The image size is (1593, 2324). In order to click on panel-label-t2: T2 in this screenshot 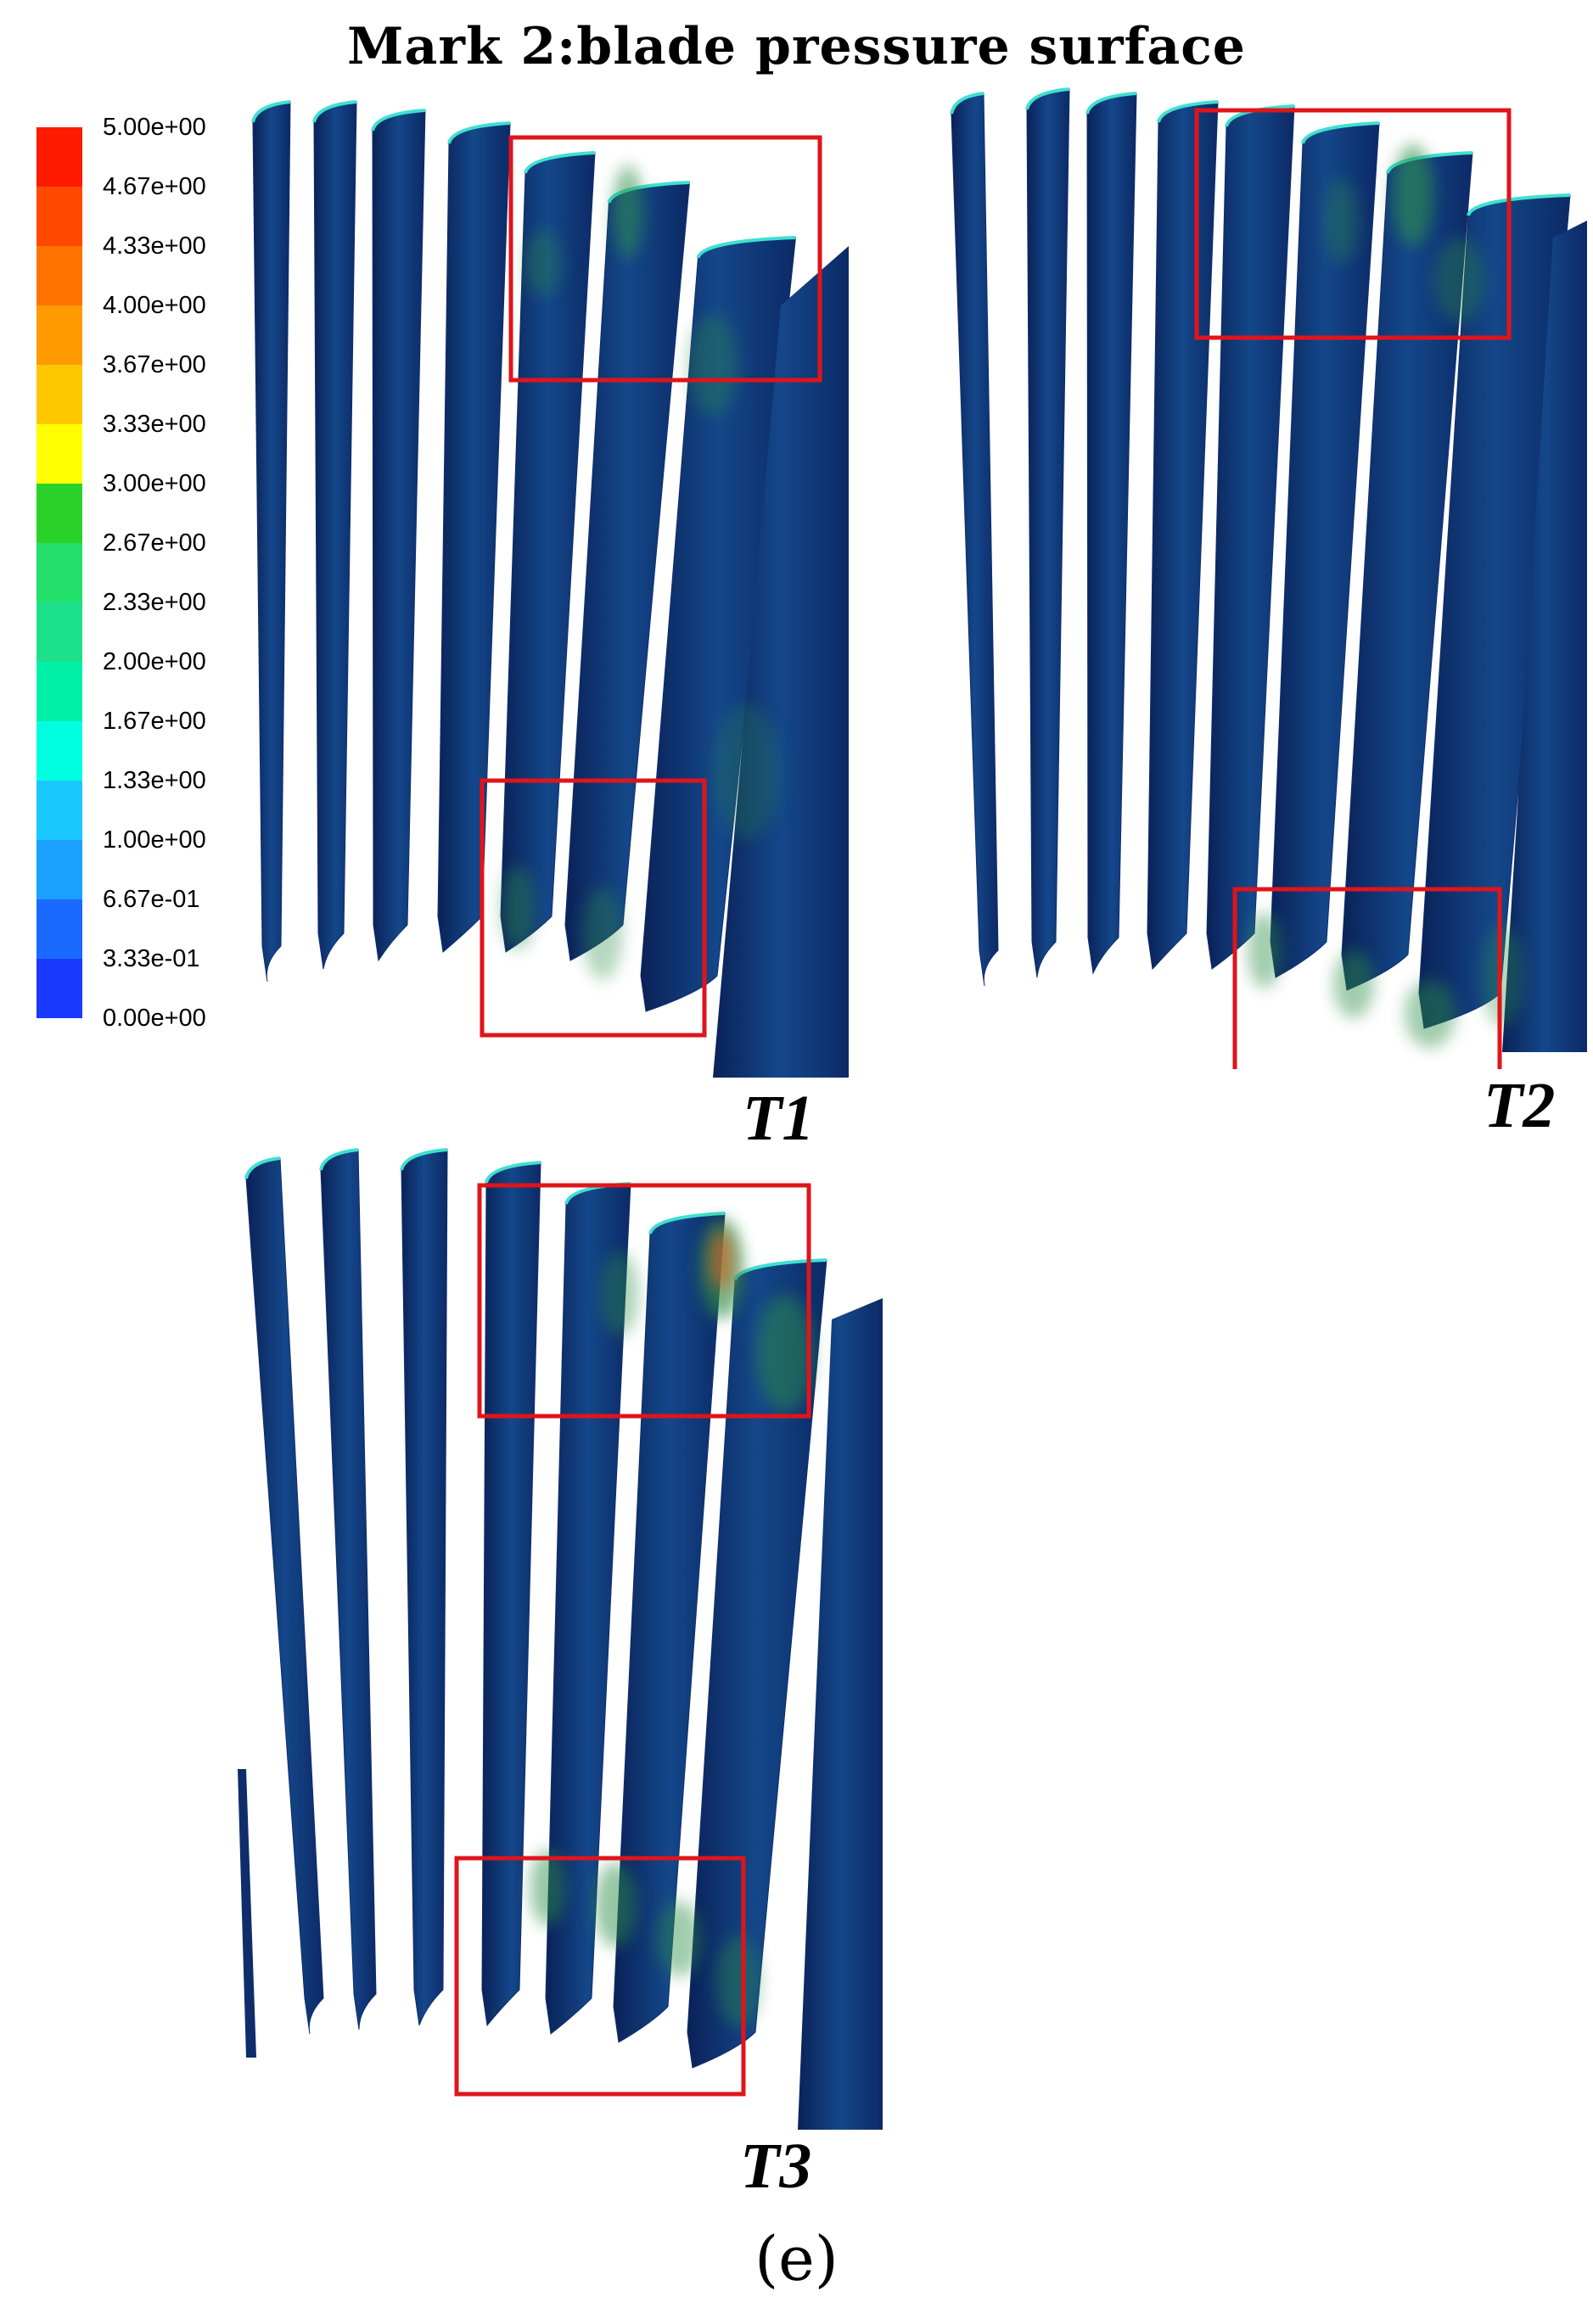, I will do `click(1520, 1105)`.